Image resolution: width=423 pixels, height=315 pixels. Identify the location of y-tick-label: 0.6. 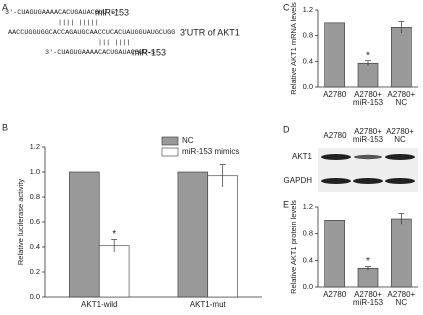
(35, 221).